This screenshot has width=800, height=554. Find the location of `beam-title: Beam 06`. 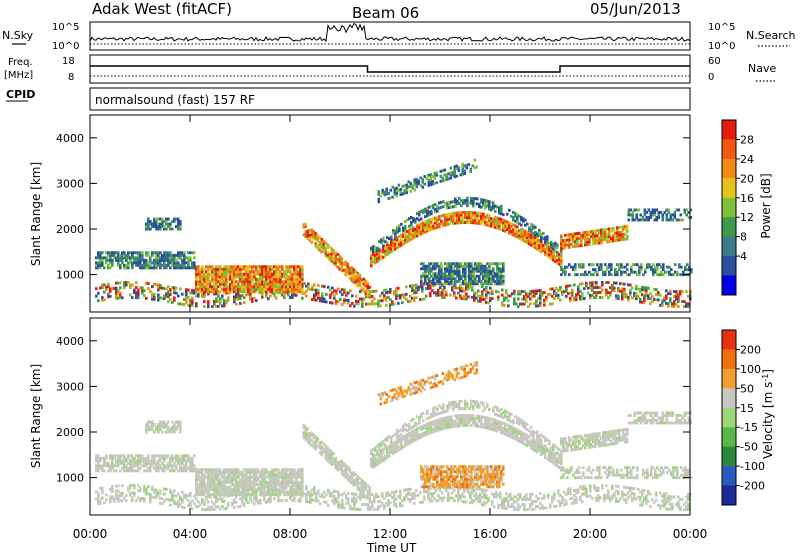

beam-title: Beam 06 is located at coordinates (385, 13).